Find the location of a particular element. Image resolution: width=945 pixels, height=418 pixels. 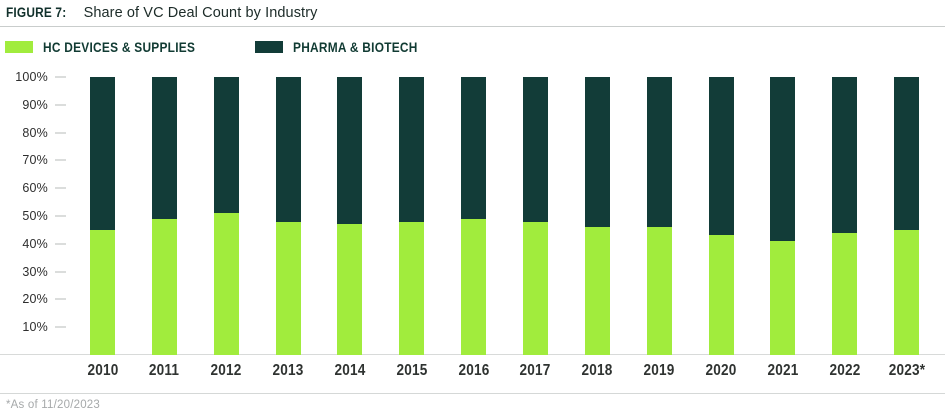

bar-2018-hc-devices-segment is located at coordinates (597, 291).